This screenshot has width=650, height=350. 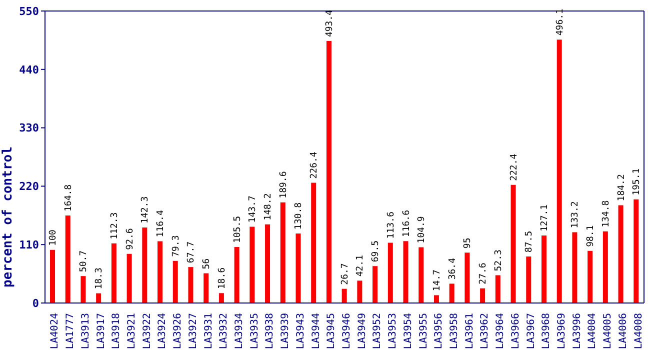 What do you see at coordinates (439, 331) in the screenshot?
I see `x-tick-label: LA3956` at bounding box center [439, 331].